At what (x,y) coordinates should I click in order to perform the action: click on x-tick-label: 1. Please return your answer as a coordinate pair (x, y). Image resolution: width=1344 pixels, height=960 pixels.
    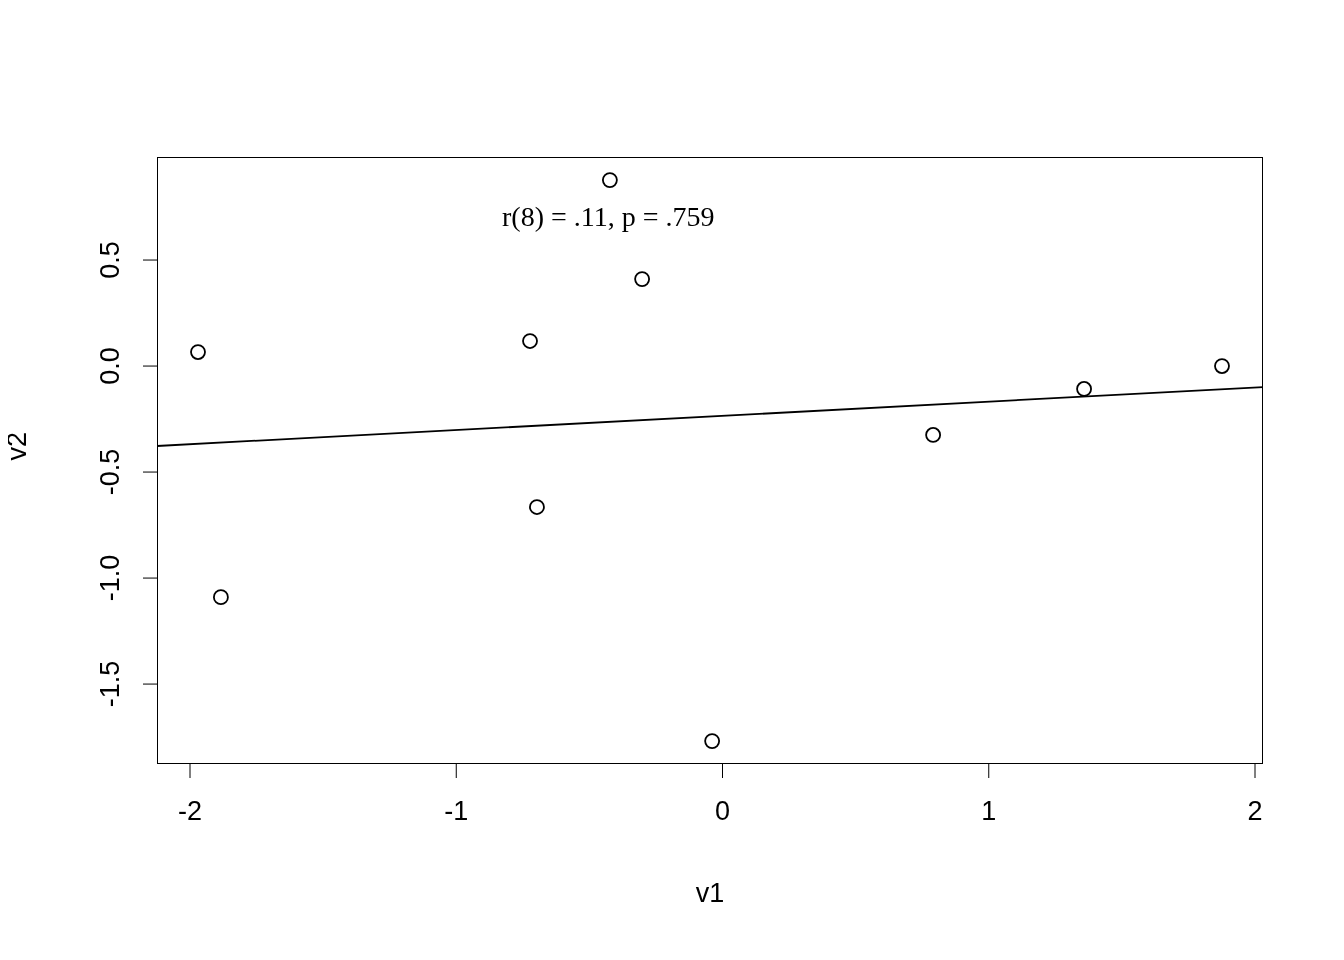
    Looking at the image, I should click on (989, 811).